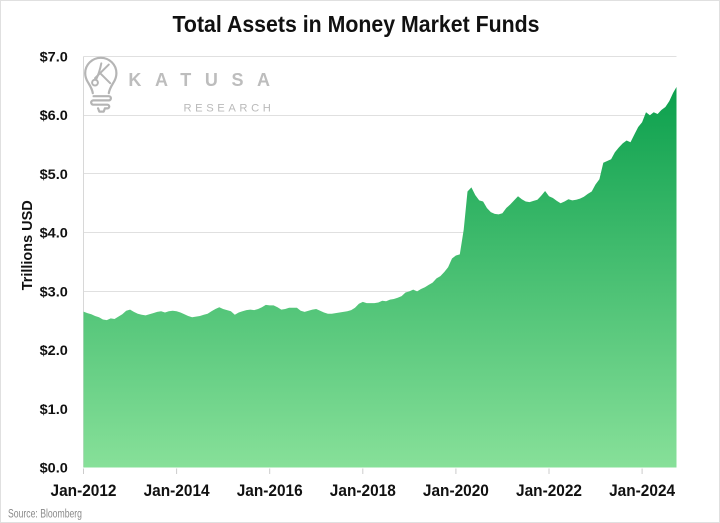 The width and height of the screenshot is (720, 523). Describe the element at coordinates (229, 109) in the screenshot. I see `svg-text: RESEARCH` at that location.